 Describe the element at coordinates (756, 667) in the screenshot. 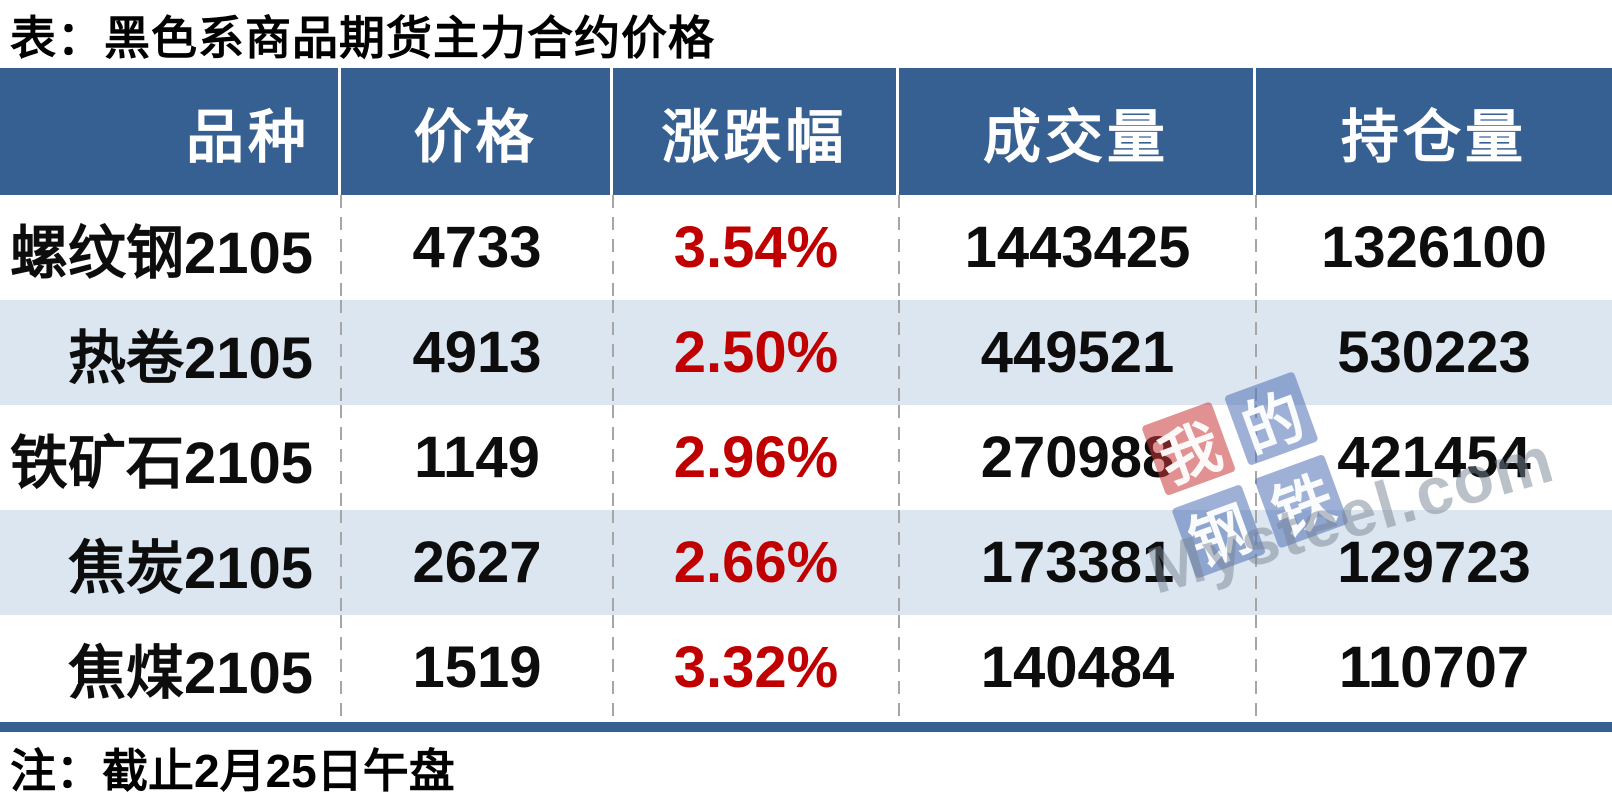

I see `cell-change: 3.32%` at that location.